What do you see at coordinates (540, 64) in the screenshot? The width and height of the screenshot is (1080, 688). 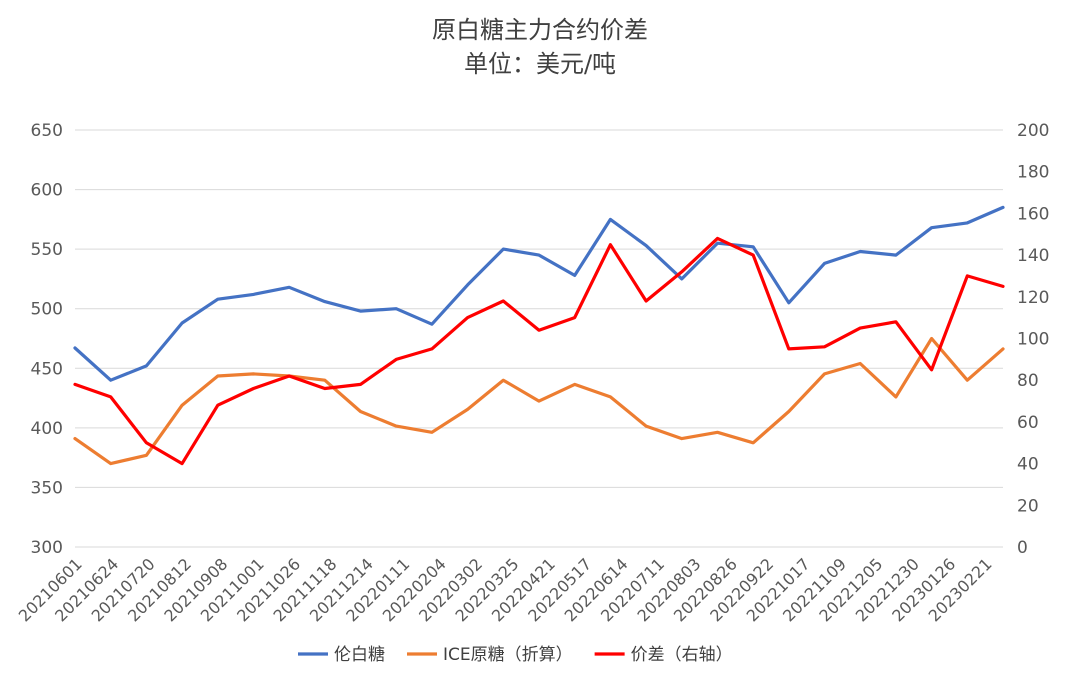 I see `chart-subtitle: 单位：美元/吨` at bounding box center [540, 64].